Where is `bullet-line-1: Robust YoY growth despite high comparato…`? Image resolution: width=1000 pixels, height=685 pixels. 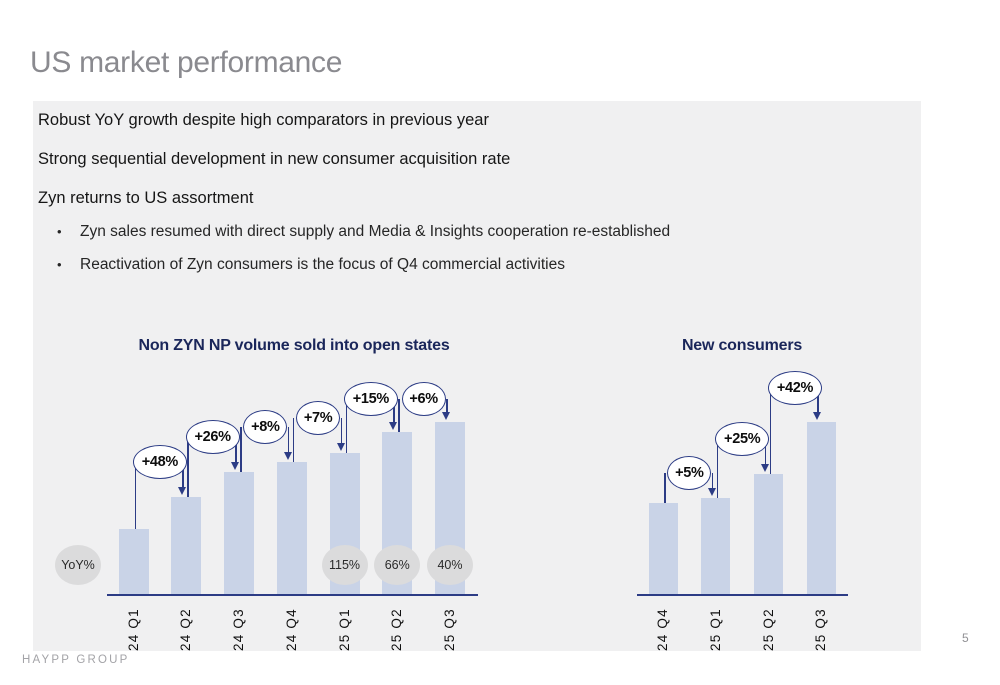
bullet-line-1: Robust YoY growth despite high comparato… is located at coordinates (263, 120).